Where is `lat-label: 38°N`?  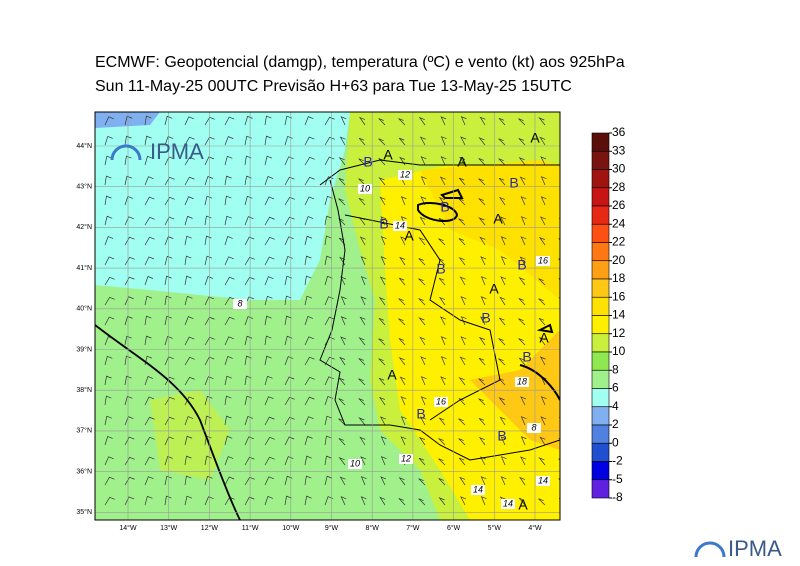 lat-label: 38°N is located at coordinates (84, 390).